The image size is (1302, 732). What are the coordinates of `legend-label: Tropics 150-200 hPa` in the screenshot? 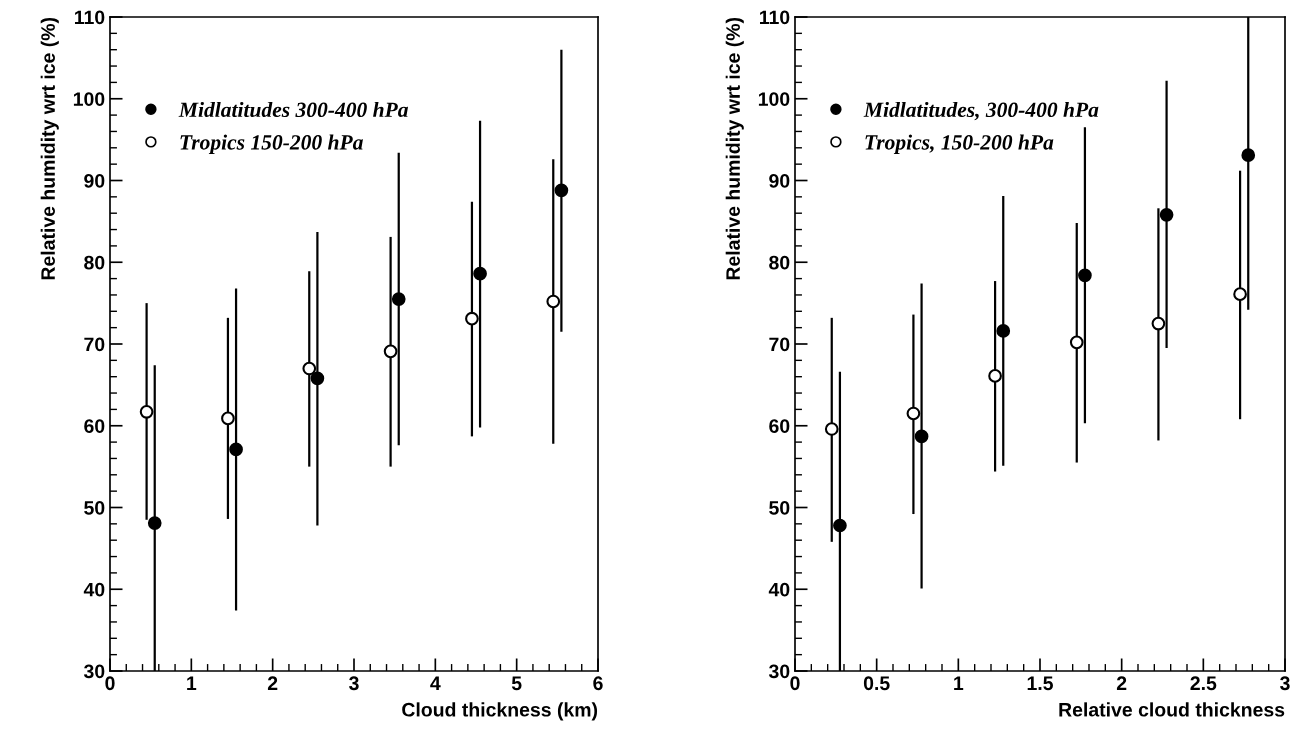 It's located at (271, 144).